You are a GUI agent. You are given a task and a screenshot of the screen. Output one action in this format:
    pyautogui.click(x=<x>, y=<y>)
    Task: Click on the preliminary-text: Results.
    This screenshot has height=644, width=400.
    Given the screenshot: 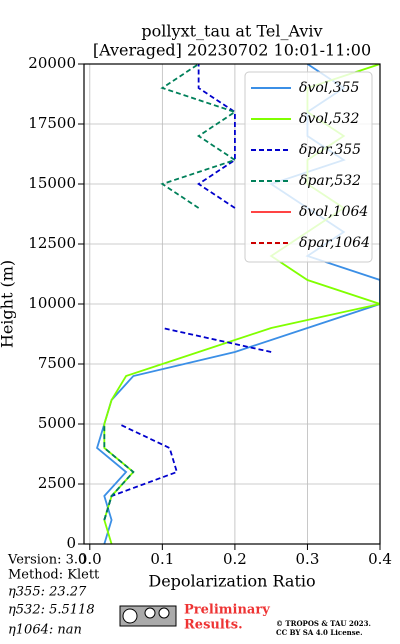 What is the action you would take?
    pyautogui.click(x=213, y=625)
    